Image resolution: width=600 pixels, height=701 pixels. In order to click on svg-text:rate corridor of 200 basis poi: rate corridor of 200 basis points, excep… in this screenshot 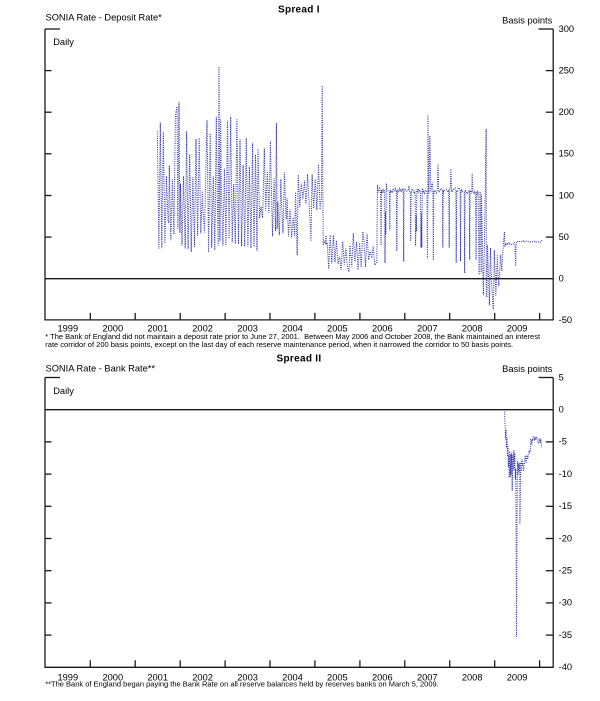, I will do `click(279, 344)`.